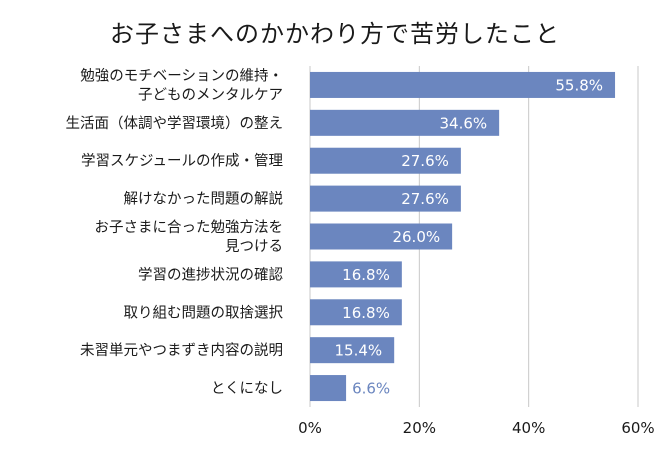 Image resolution: width=670 pixels, height=450 pixels. Describe the element at coordinates (310, 428) in the screenshot. I see `x-tick-label-0: 0%` at that location.